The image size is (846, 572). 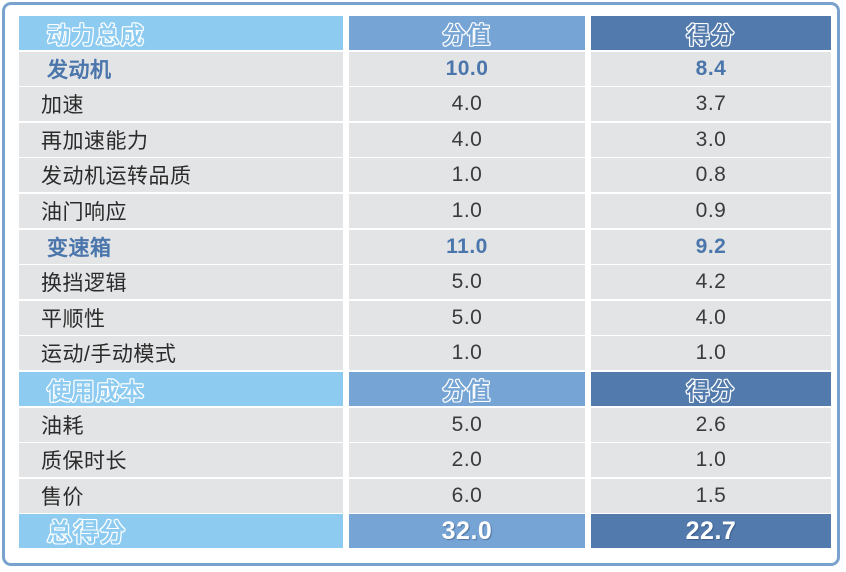 I want to click on row-score-cell: 0.9, so click(x=711, y=210).